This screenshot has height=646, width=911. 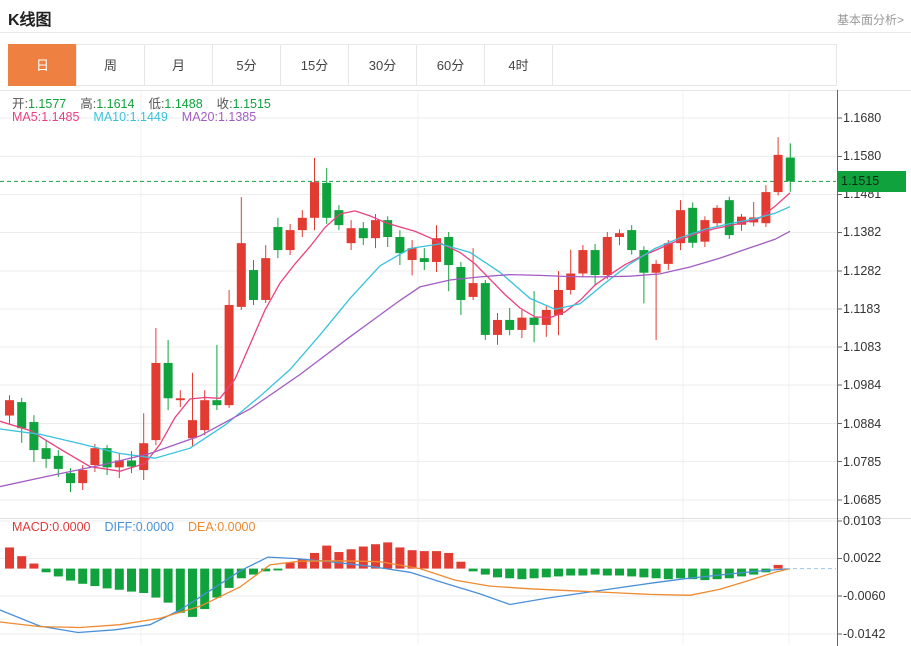 What do you see at coordinates (862, 156) in the screenshot?
I see `axis-tick-label: 1.1580` at bounding box center [862, 156].